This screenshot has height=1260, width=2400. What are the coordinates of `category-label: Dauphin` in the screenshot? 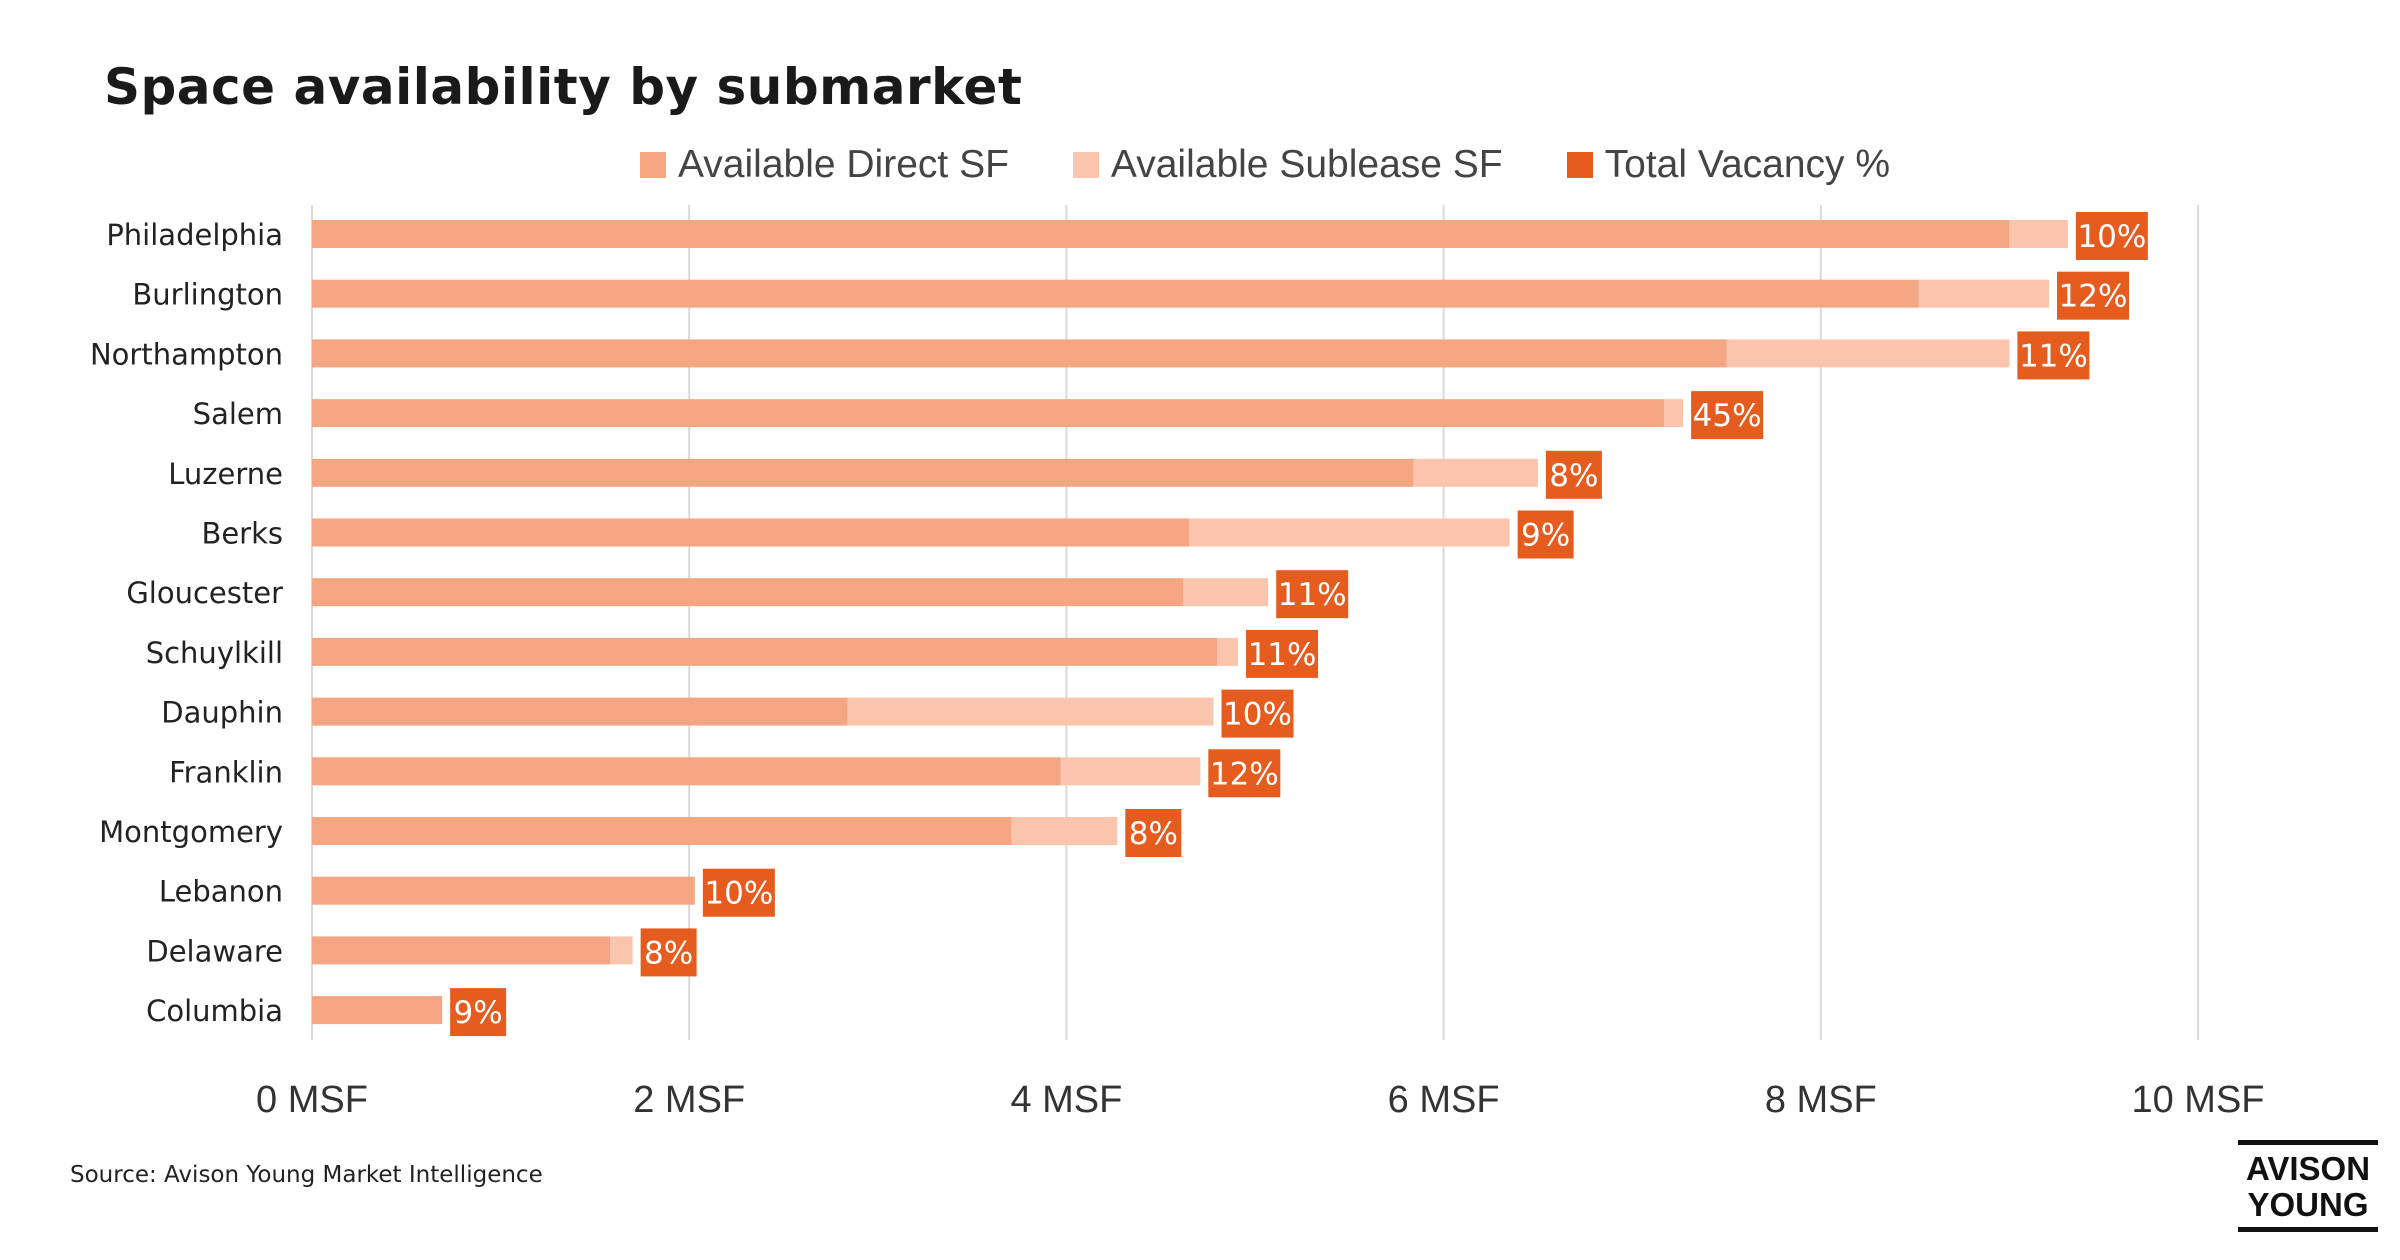 It's located at (222, 713).